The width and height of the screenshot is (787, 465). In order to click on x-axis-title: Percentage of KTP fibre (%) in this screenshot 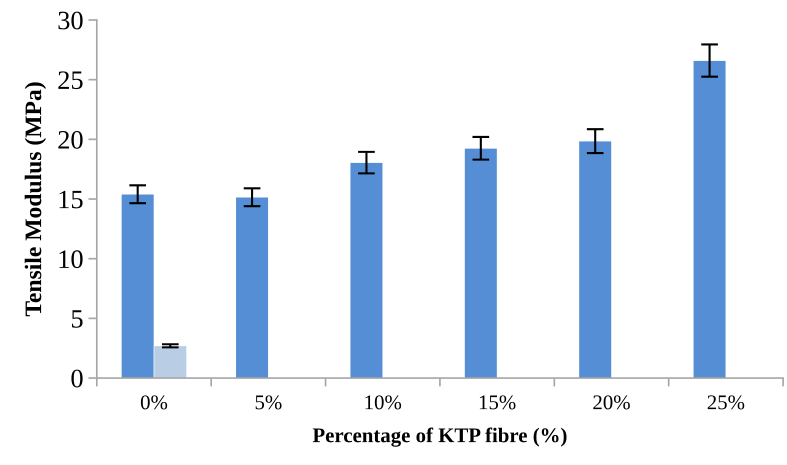, I will do `click(439, 437)`.